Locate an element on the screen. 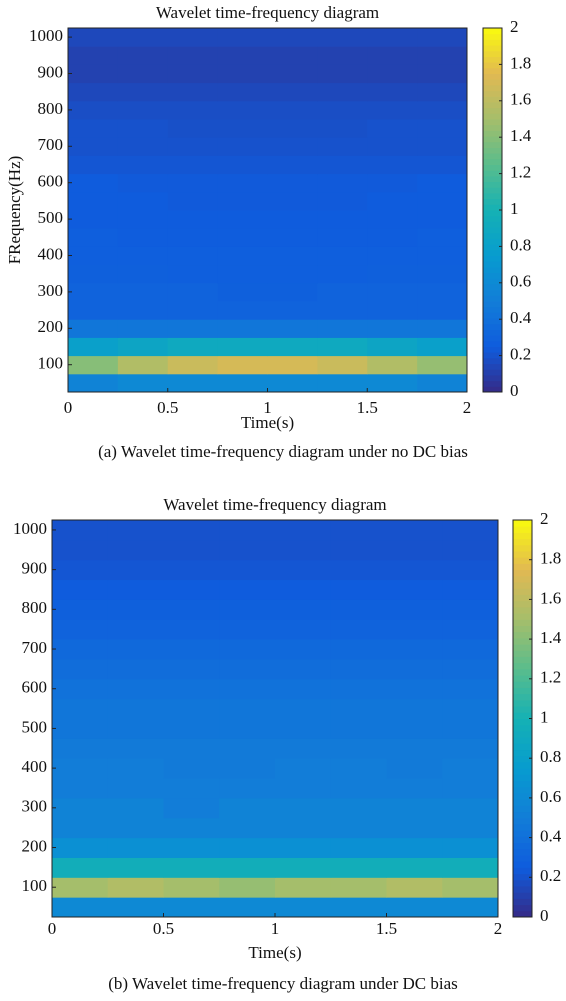  y-tick-label: 700 is located at coordinates (35, 647).